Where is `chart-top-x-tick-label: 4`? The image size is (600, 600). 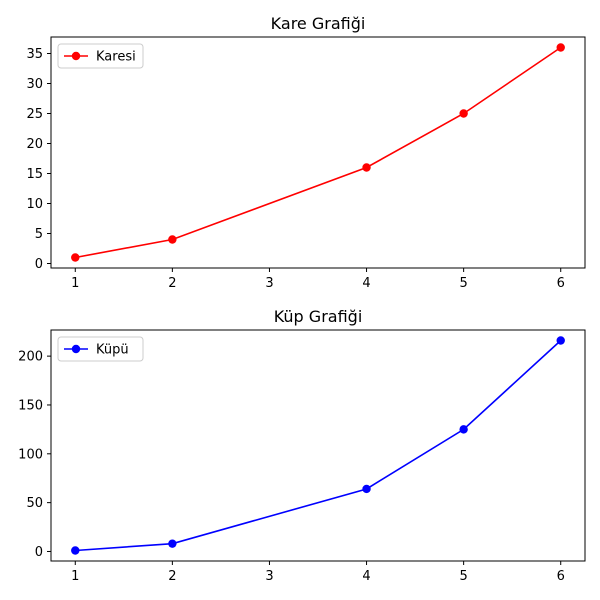 chart-top-x-tick-label: 4 is located at coordinates (366, 283).